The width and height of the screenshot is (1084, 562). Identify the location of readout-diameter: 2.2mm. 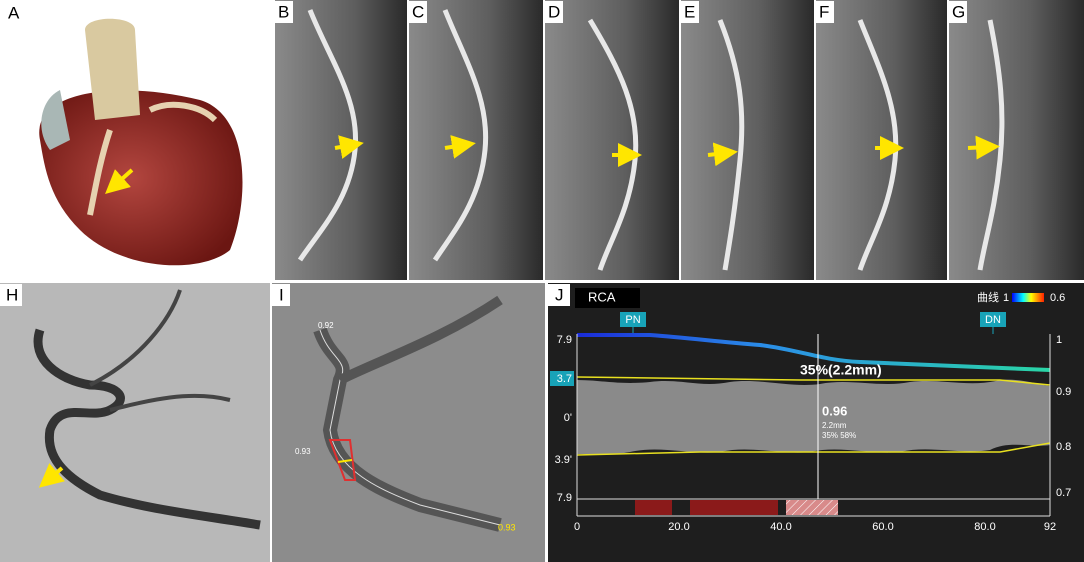
(834, 425).